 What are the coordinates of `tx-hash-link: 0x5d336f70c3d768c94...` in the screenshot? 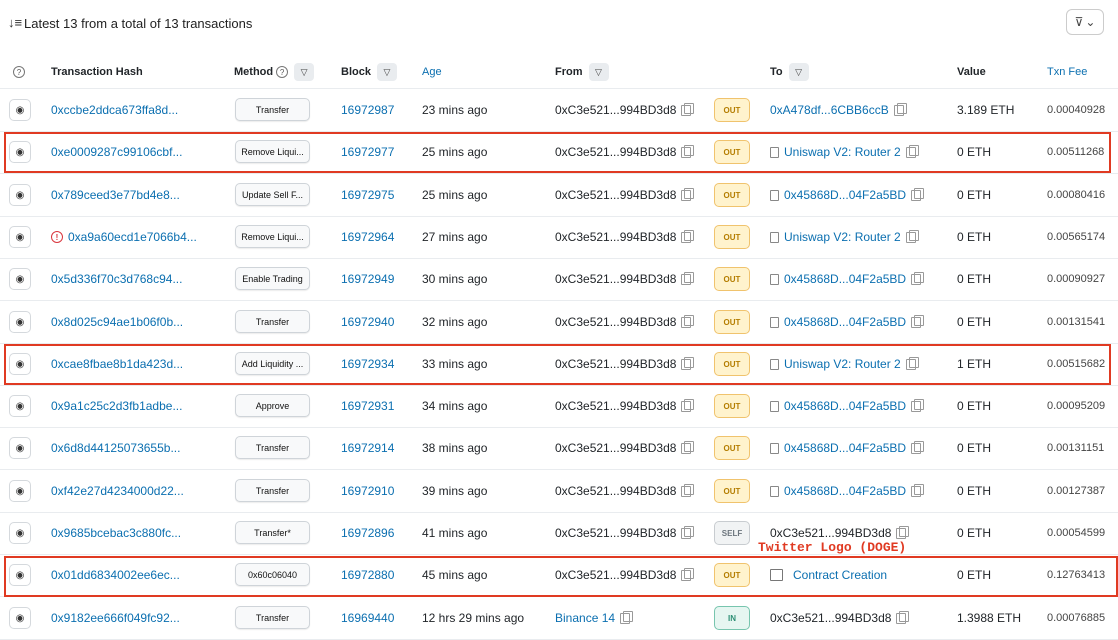 It's located at (117, 279).